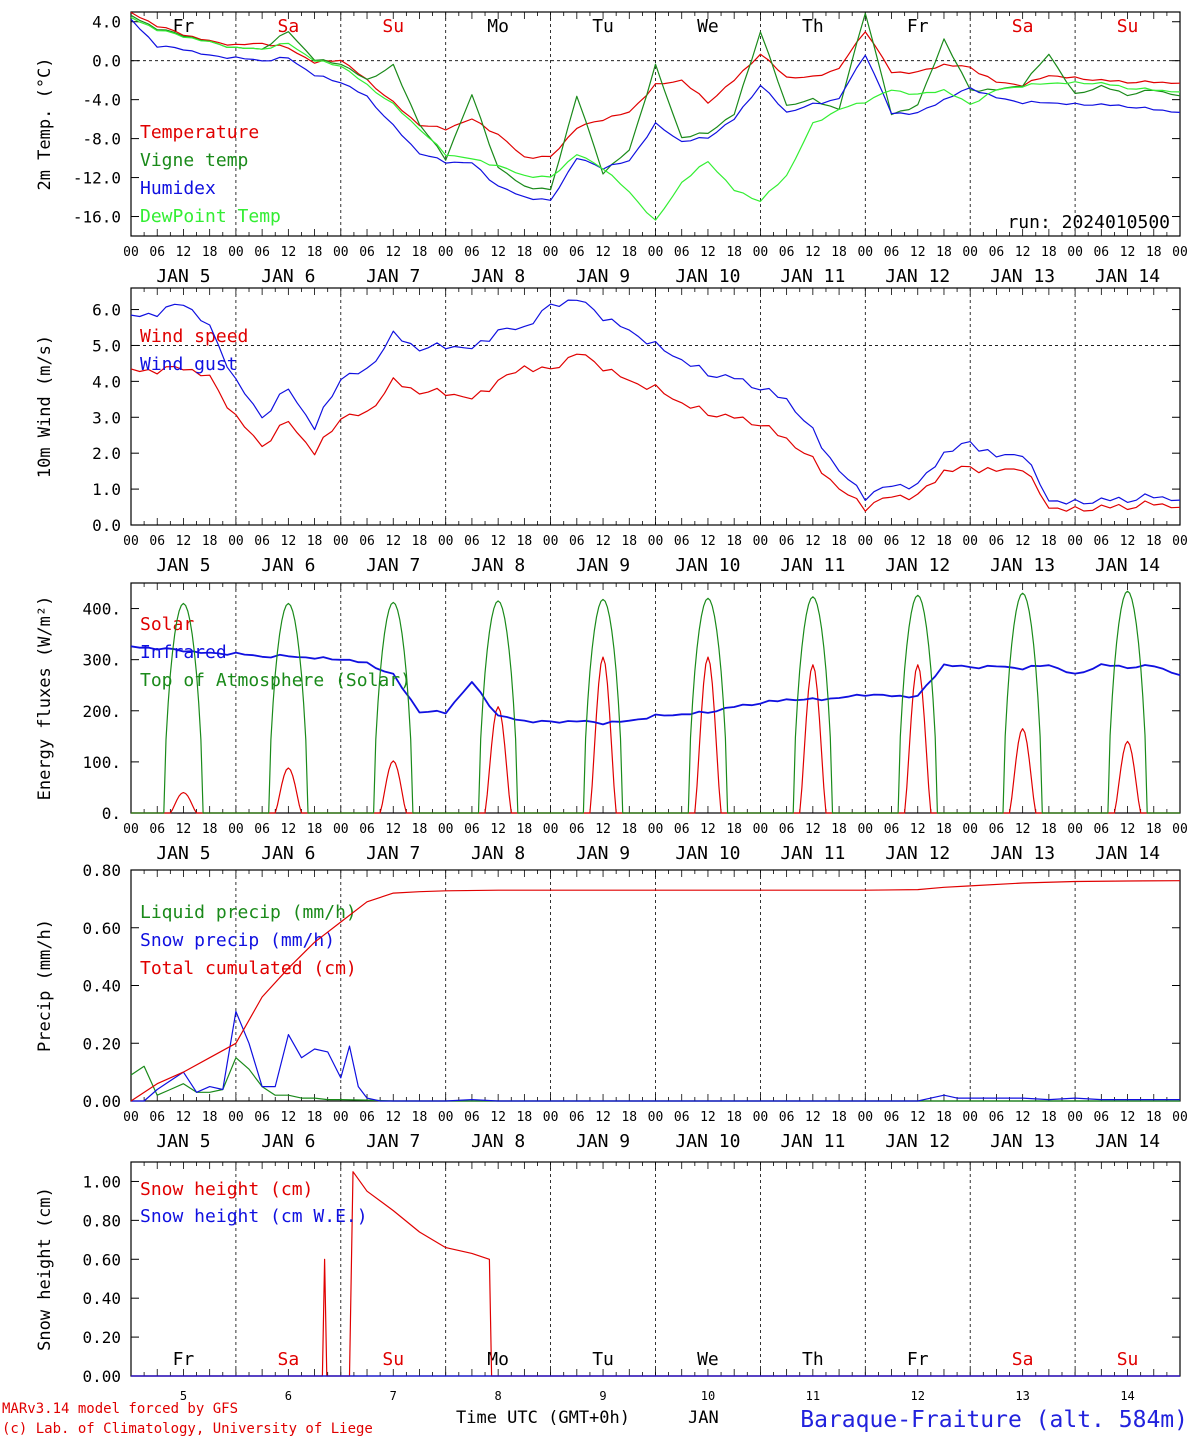 The image size is (1194, 1440). Describe the element at coordinates (813, 1359) in the screenshot. I see `weekday-label: Th` at that location.